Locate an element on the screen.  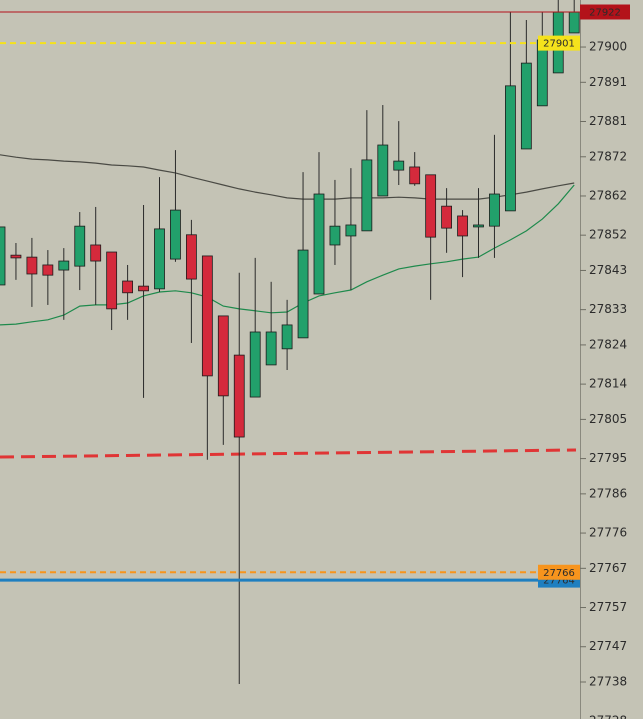
y-tick-label: 27738 is located at coordinates (608, 681).